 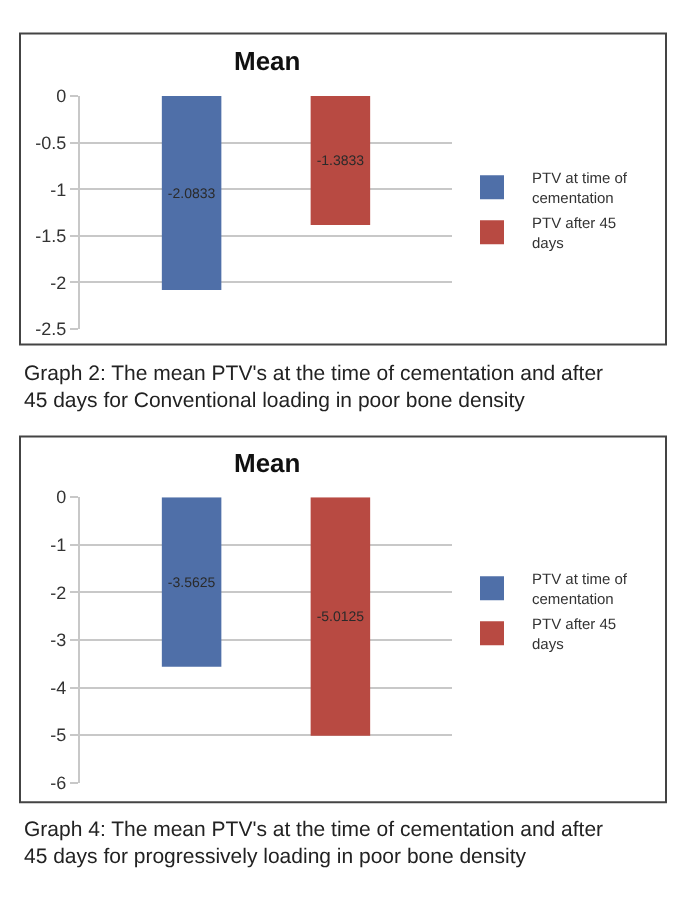 What do you see at coordinates (314, 388) in the screenshot?
I see `caption: Graph 2: The mean PTV's at the time of cementation and after 45 days for Conventional loading in poor bone density` at bounding box center [314, 388].